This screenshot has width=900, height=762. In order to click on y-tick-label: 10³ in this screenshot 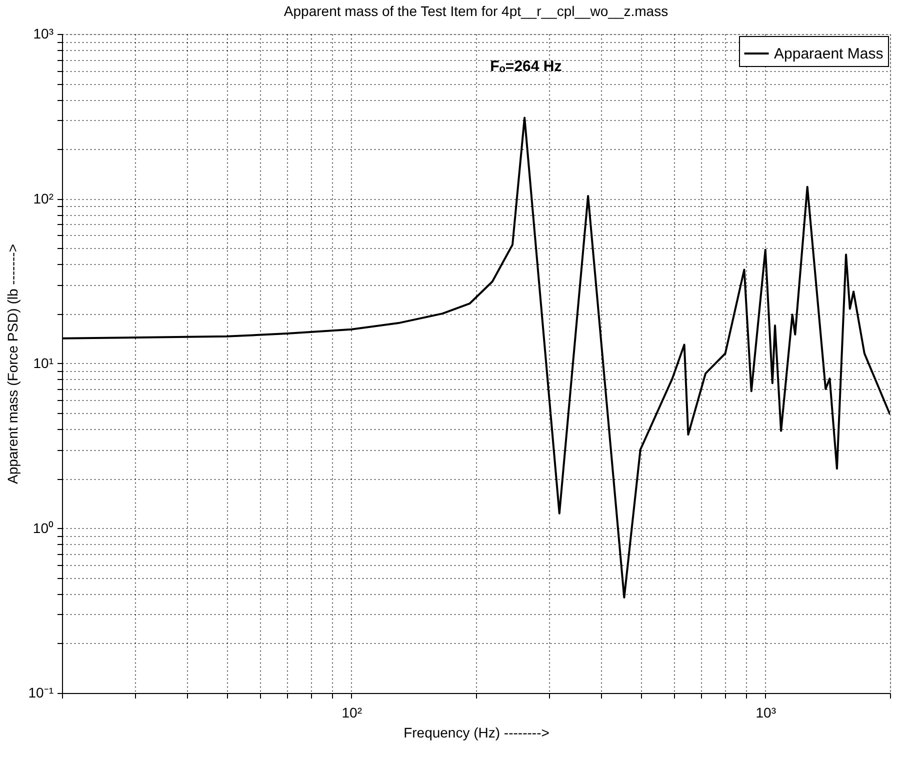, I will do `click(43, 34)`.